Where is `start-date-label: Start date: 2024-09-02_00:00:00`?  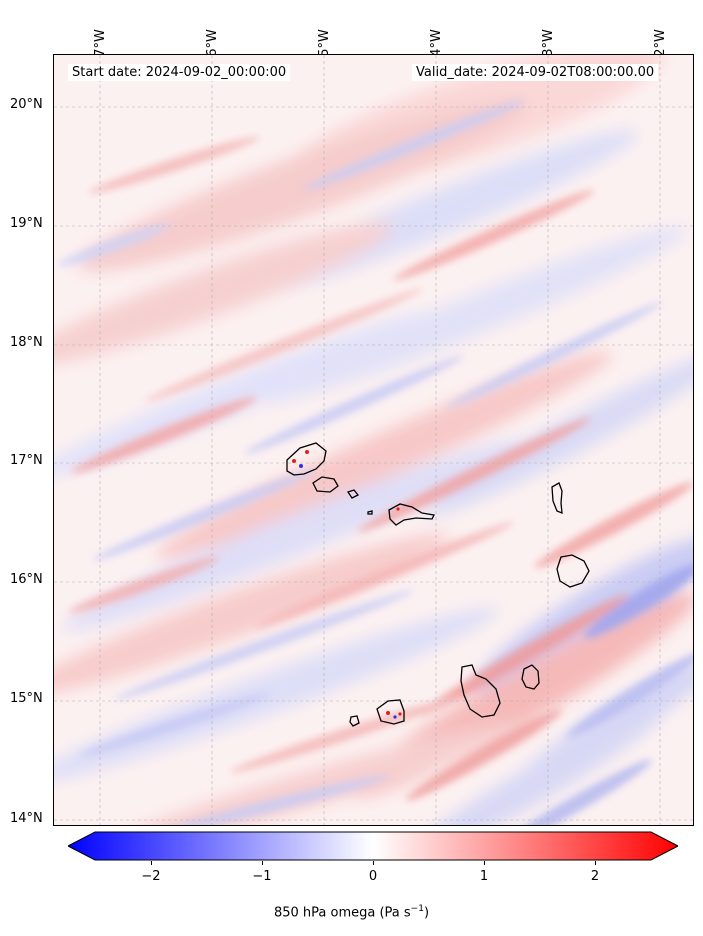
start-date-label: Start date: 2024-09-02_00:00:00 is located at coordinates (179, 72).